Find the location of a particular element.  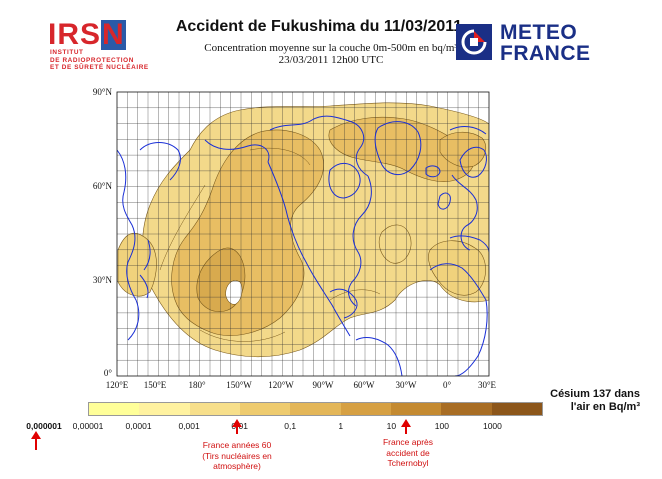

coast-japan is located at coordinates (145, 269).